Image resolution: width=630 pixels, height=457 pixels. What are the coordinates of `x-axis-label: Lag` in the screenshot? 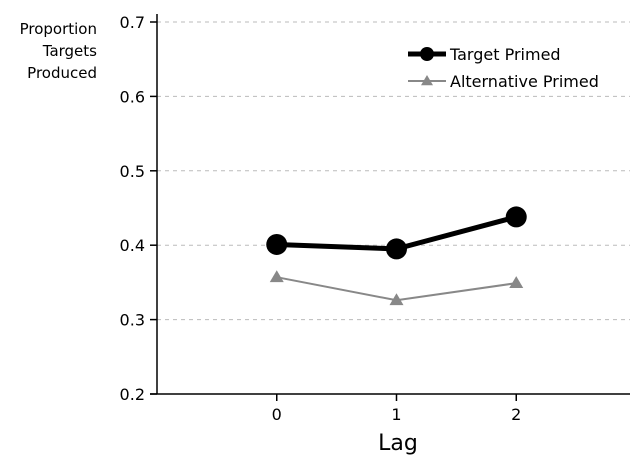 It's located at (398, 443).